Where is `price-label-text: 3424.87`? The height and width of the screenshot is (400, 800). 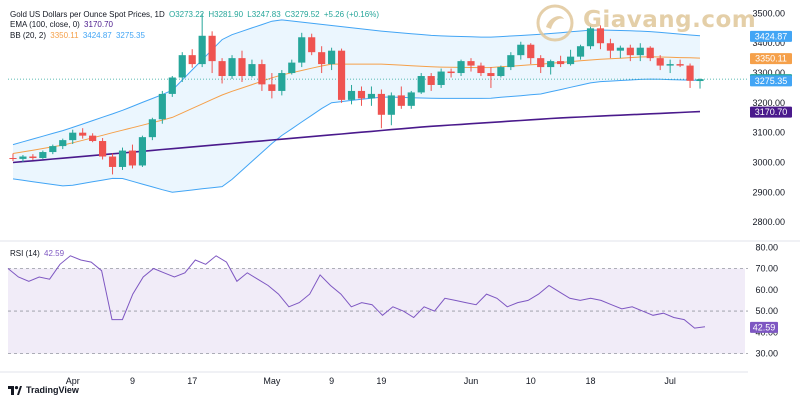 price-label-text: 3424.87 is located at coordinates (771, 36).